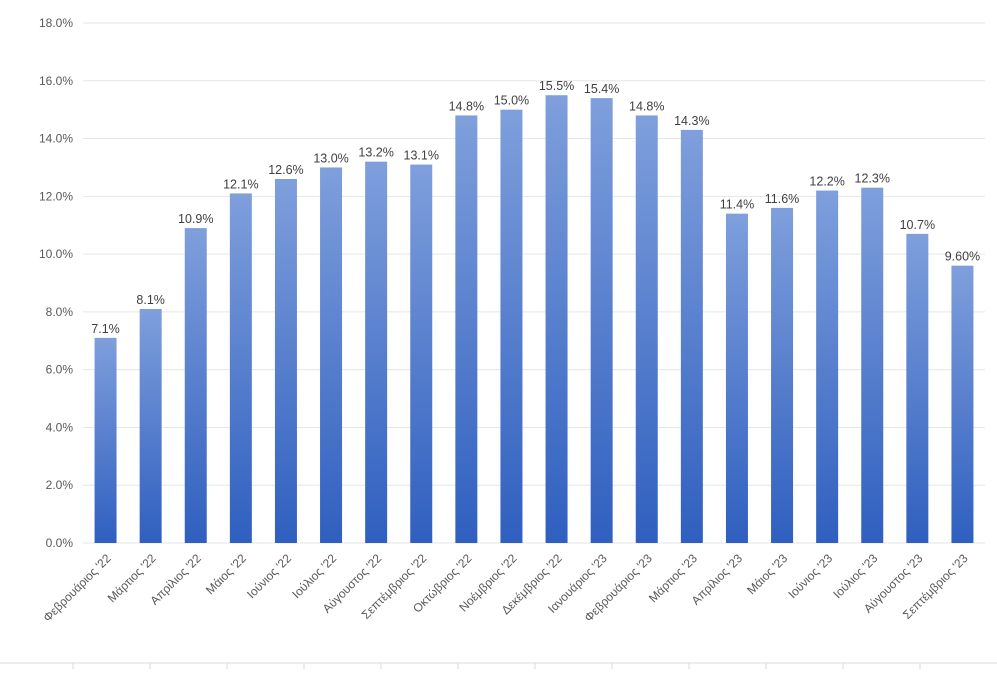  What do you see at coordinates (60, 485) in the screenshot?
I see `y-tick-label: 2.0%` at bounding box center [60, 485].